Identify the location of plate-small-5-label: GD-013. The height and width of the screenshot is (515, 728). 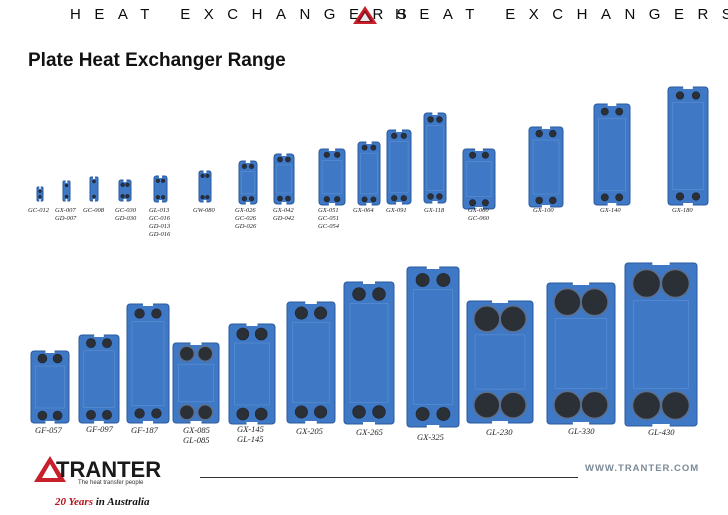
(160, 226).